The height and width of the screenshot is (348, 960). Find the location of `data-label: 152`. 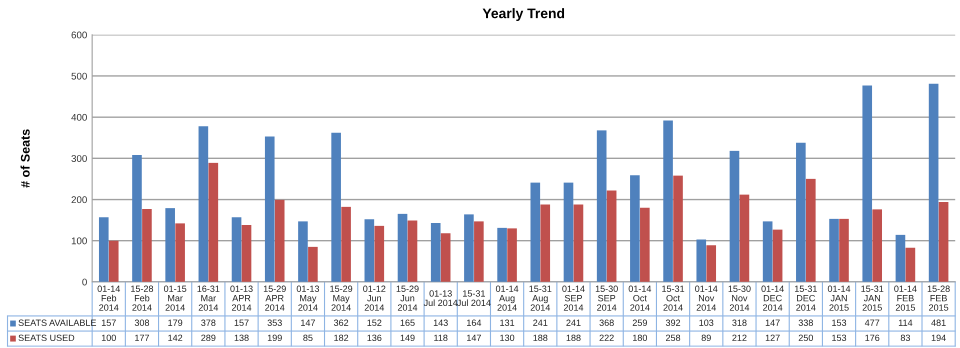

data-label: 152 is located at coordinates (374, 323).